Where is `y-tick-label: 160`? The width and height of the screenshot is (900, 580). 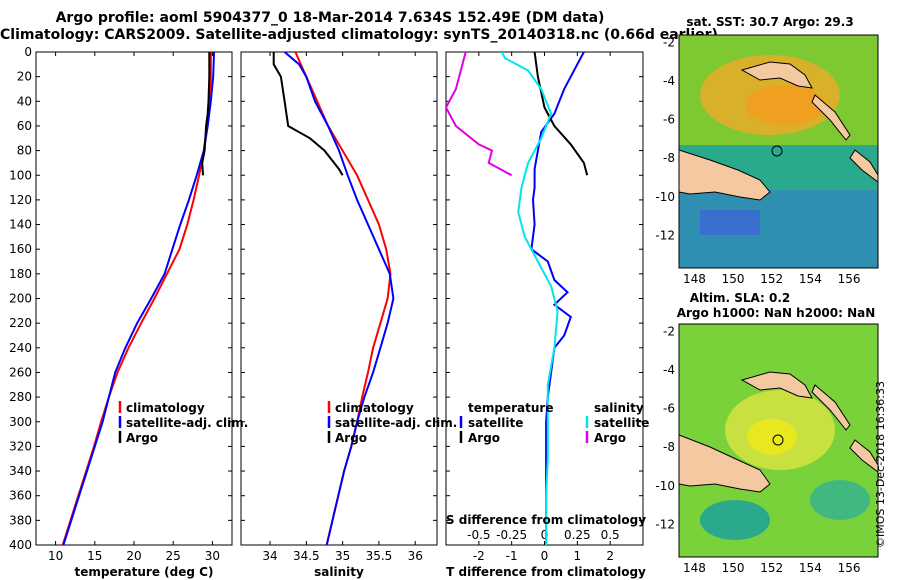
y-tick-label: 160 is located at coordinates (20, 249).